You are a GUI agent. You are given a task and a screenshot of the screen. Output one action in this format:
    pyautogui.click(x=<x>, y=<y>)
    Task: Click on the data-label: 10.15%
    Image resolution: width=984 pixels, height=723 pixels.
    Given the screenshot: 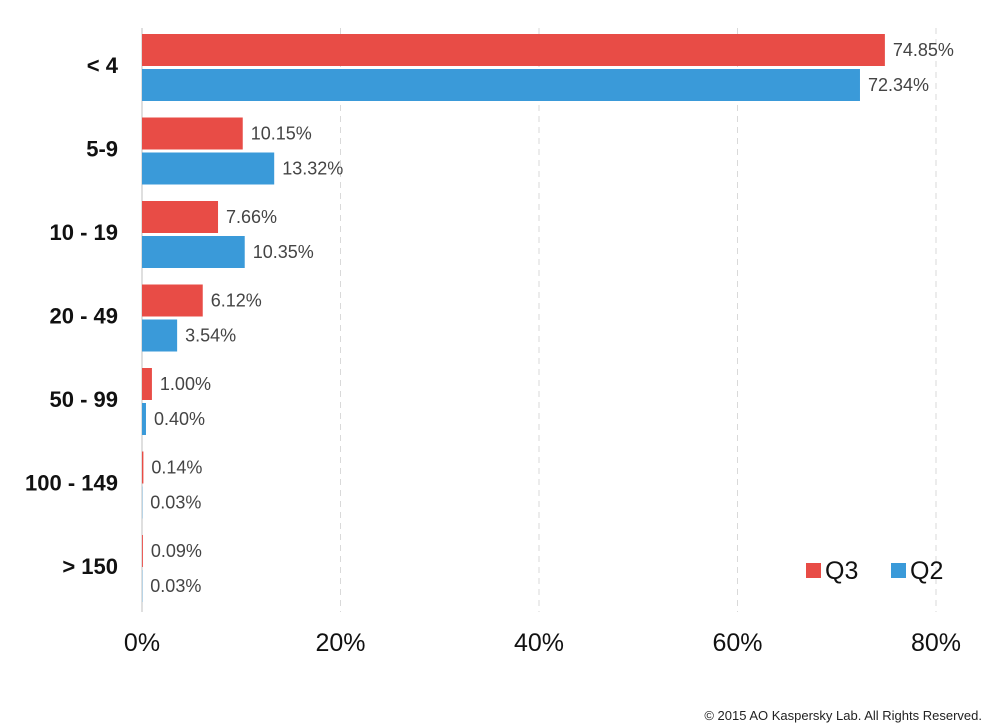 What is the action you would take?
    pyautogui.click(x=281, y=134)
    